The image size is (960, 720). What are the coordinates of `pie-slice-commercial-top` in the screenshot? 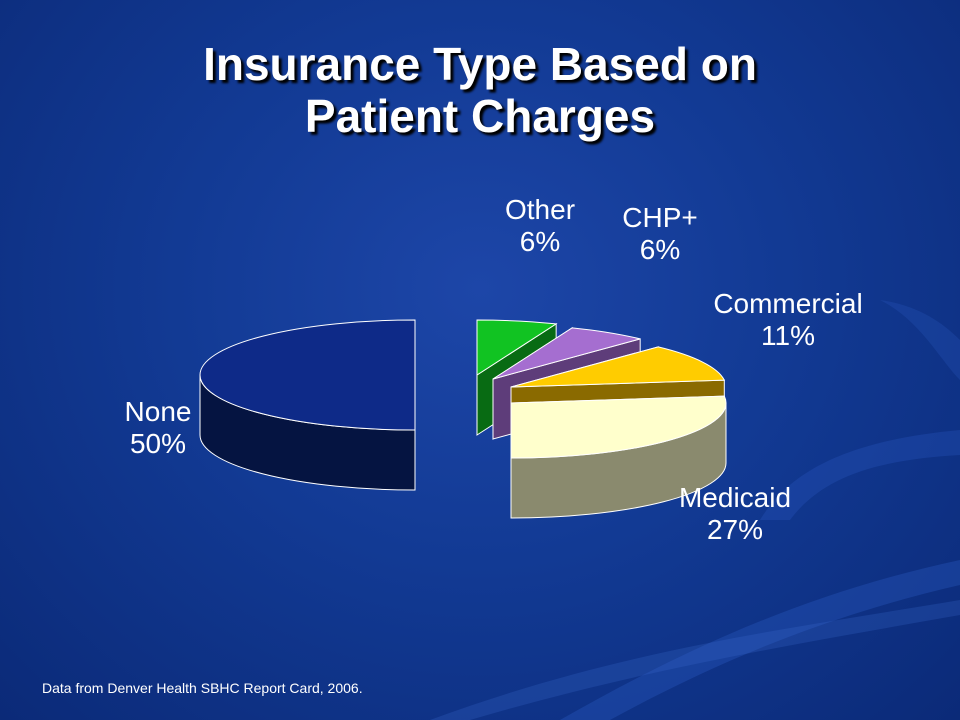 It's located at (618, 367).